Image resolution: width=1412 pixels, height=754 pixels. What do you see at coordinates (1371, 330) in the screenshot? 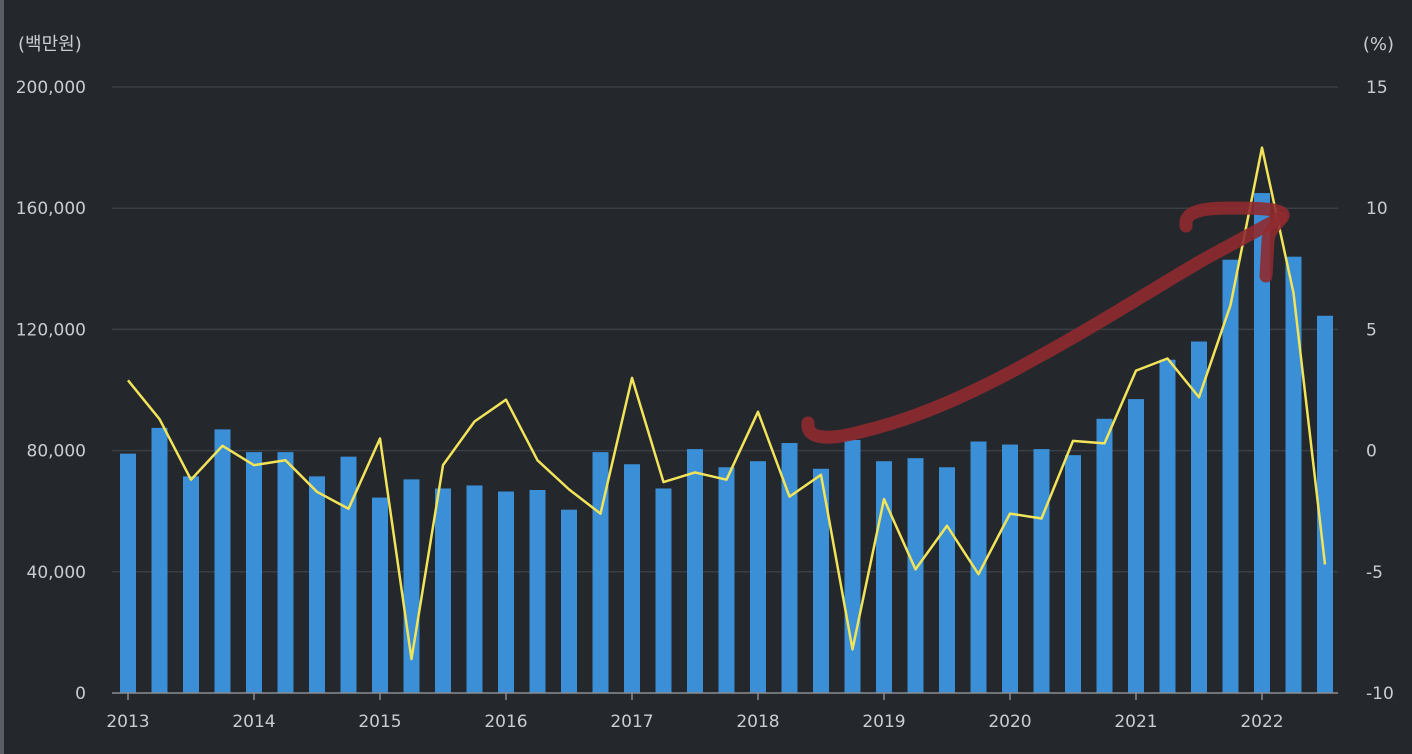
I see `y-right-tick-label: 5` at bounding box center [1371, 330].